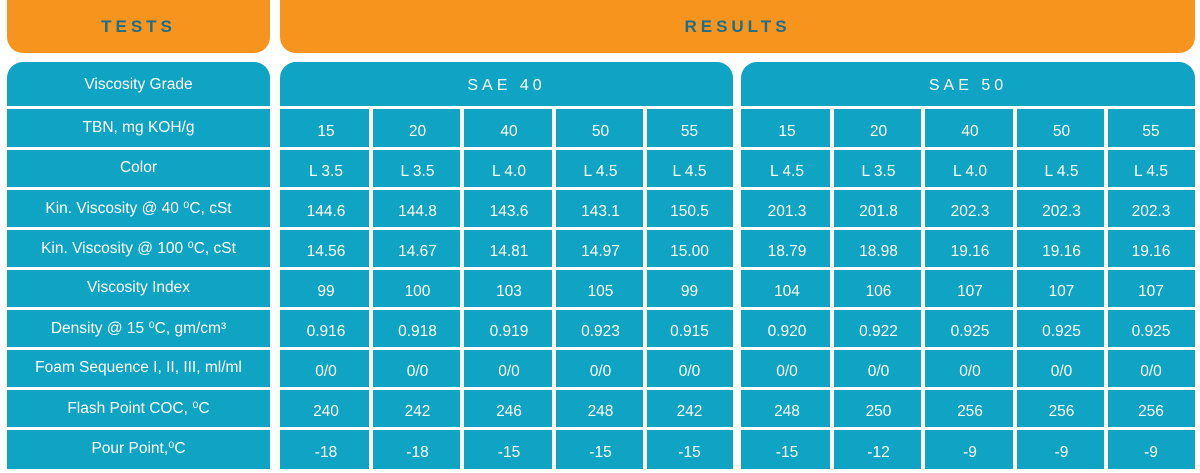  I want to click on table-cell: 0.920, so click(787, 331).